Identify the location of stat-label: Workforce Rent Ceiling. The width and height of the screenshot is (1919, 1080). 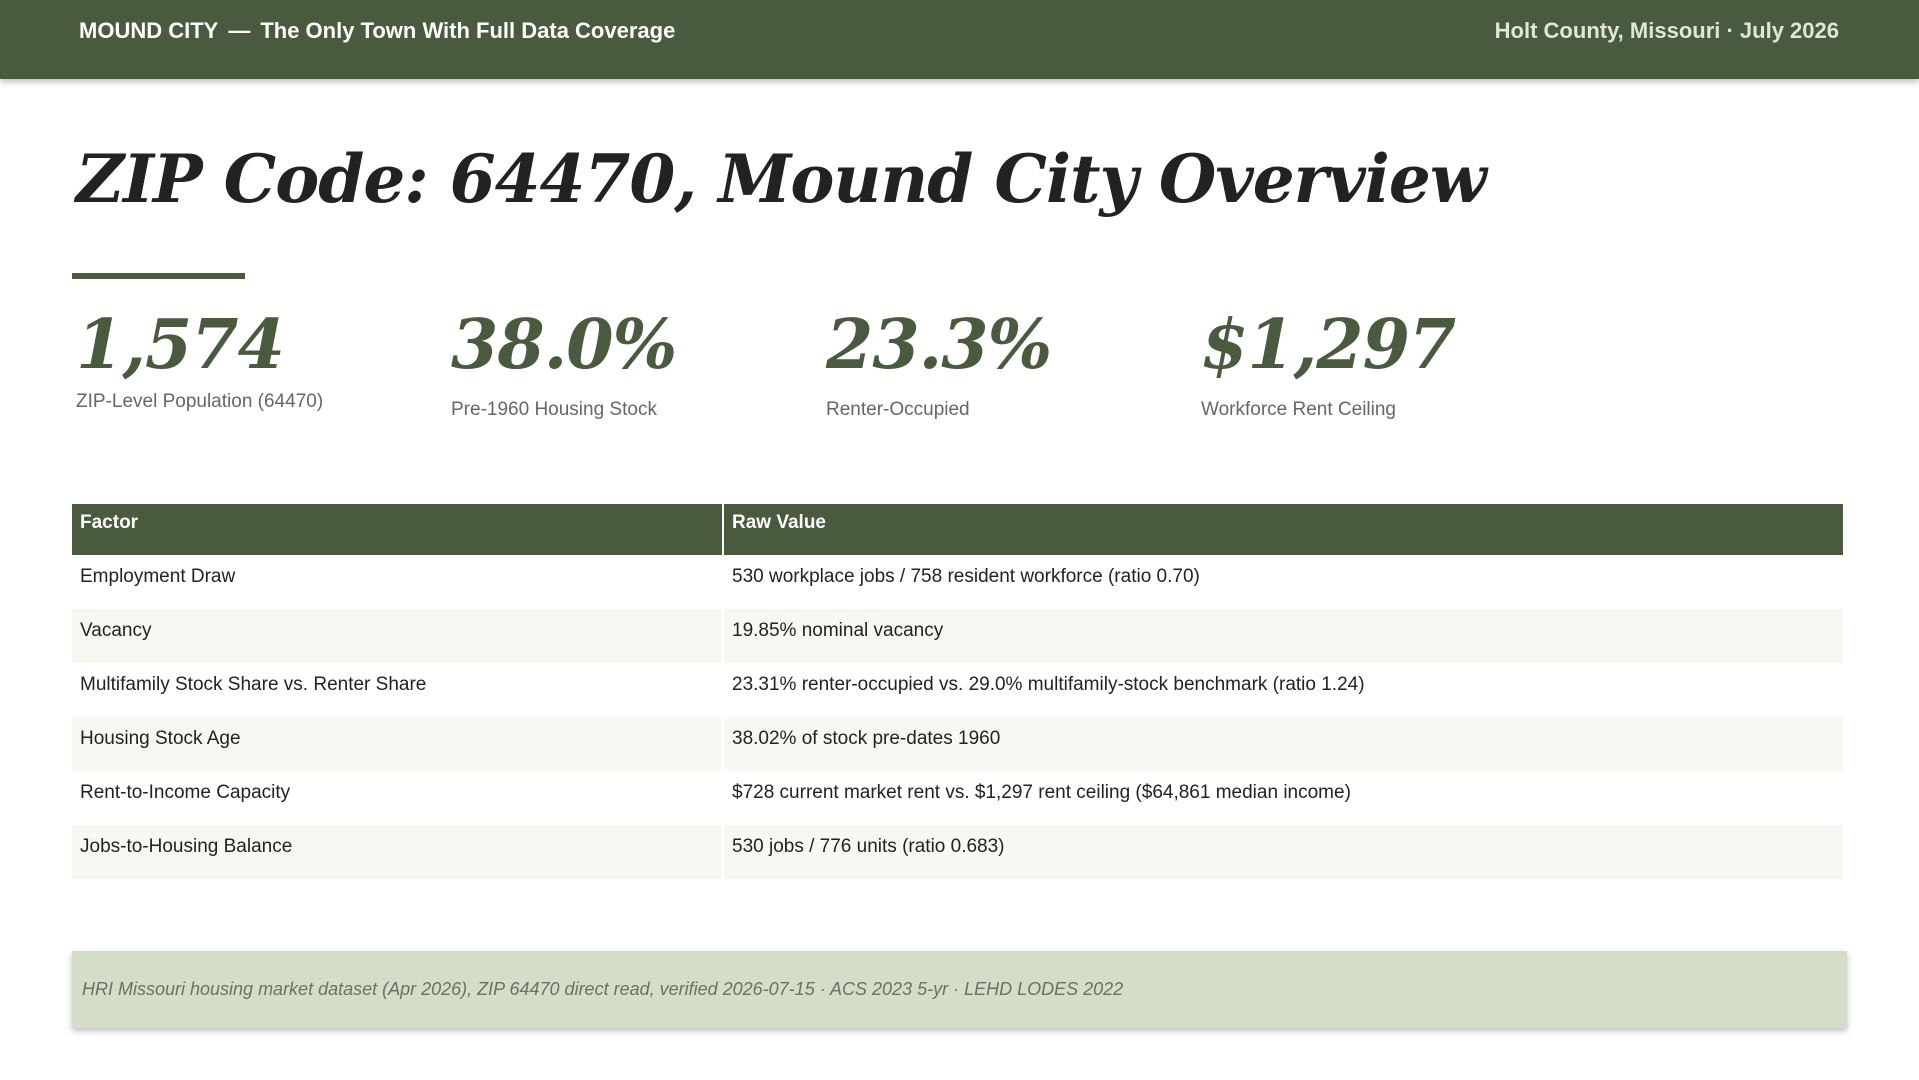
(1299, 409).